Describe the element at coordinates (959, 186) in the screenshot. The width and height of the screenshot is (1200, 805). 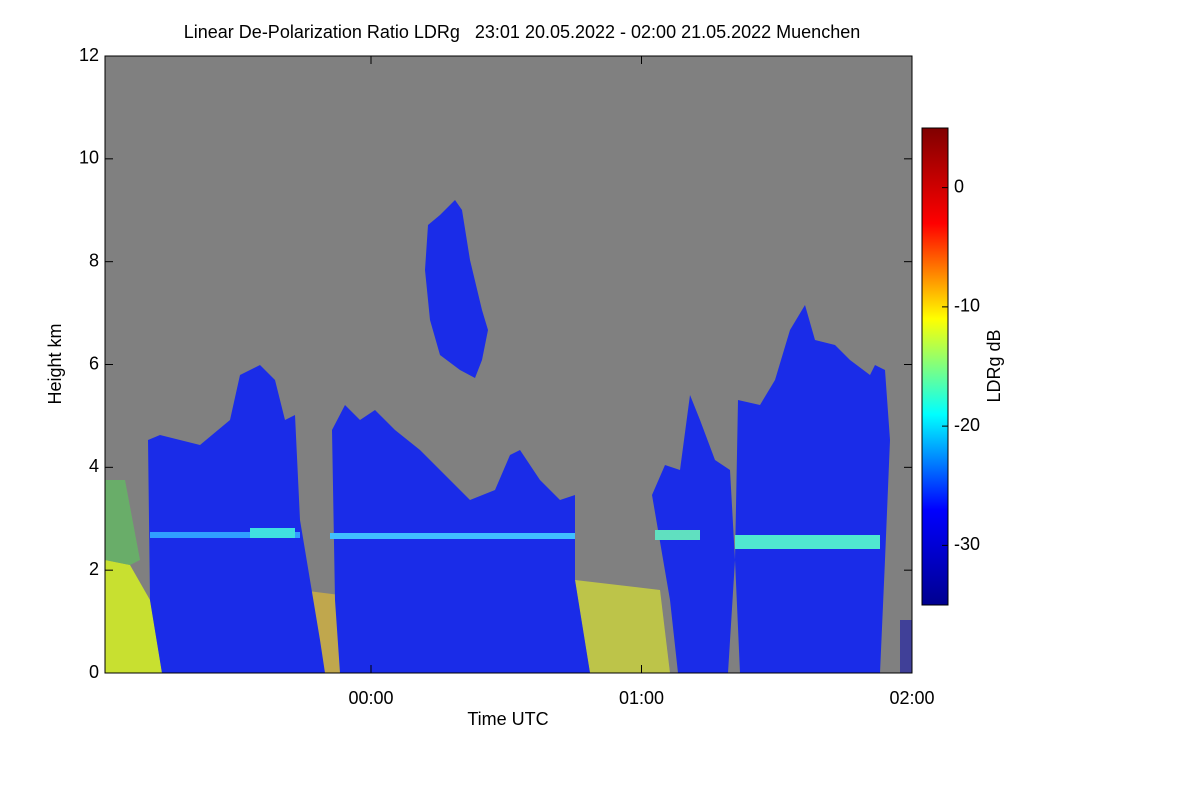
I see `colorbar-tick-label: 0` at that location.